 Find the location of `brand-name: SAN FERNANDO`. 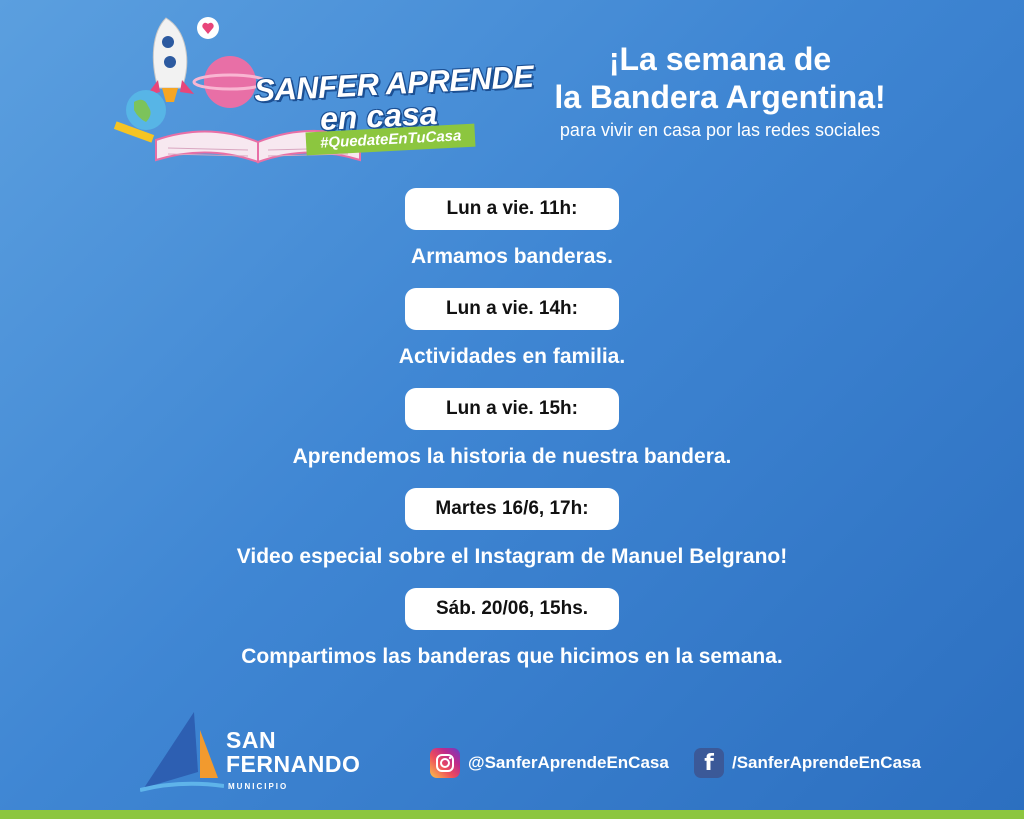

brand-name: SAN FERNANDO is located at coordinates (293, 752).